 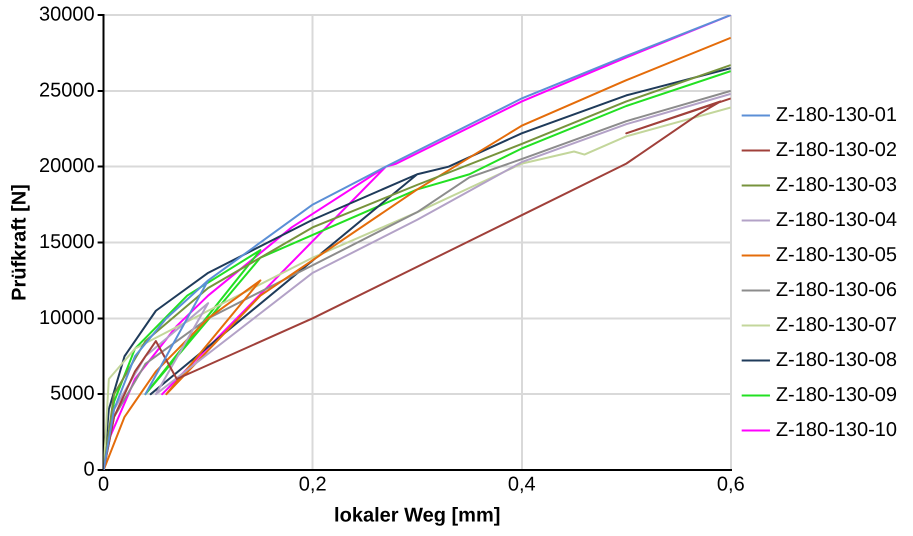 I want to click on x-tick-label: 0,2, so click(x=312, y=485).